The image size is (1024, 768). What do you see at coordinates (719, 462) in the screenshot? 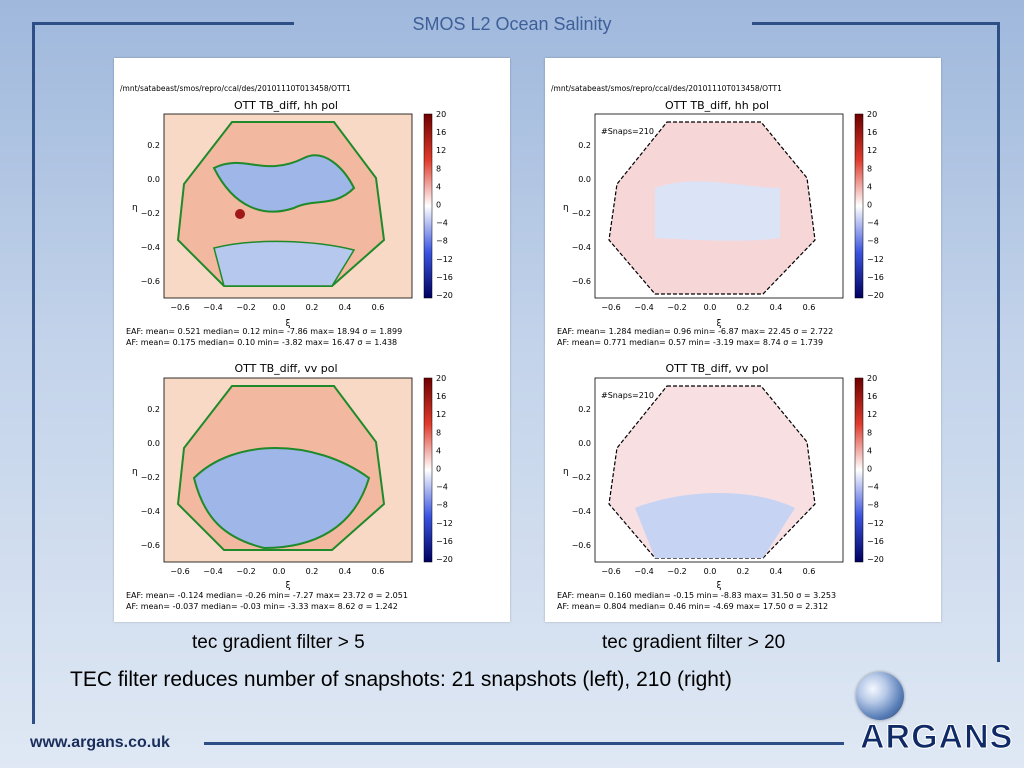
I see `plot-vv-right: OTT TB_diff, vv pol #Snaps=210` at bounding box center [719, 462].